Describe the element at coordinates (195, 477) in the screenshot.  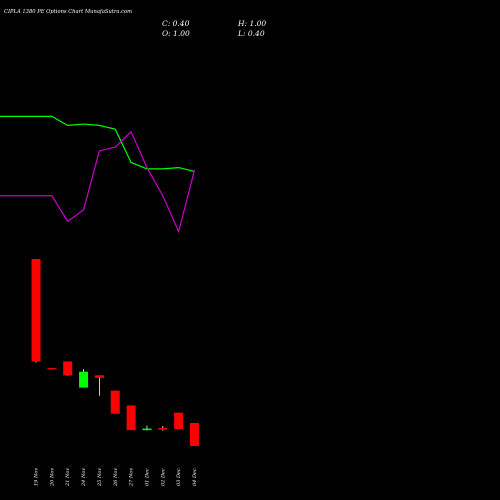
I see `x-tick-label: 04 Dec` at that location.